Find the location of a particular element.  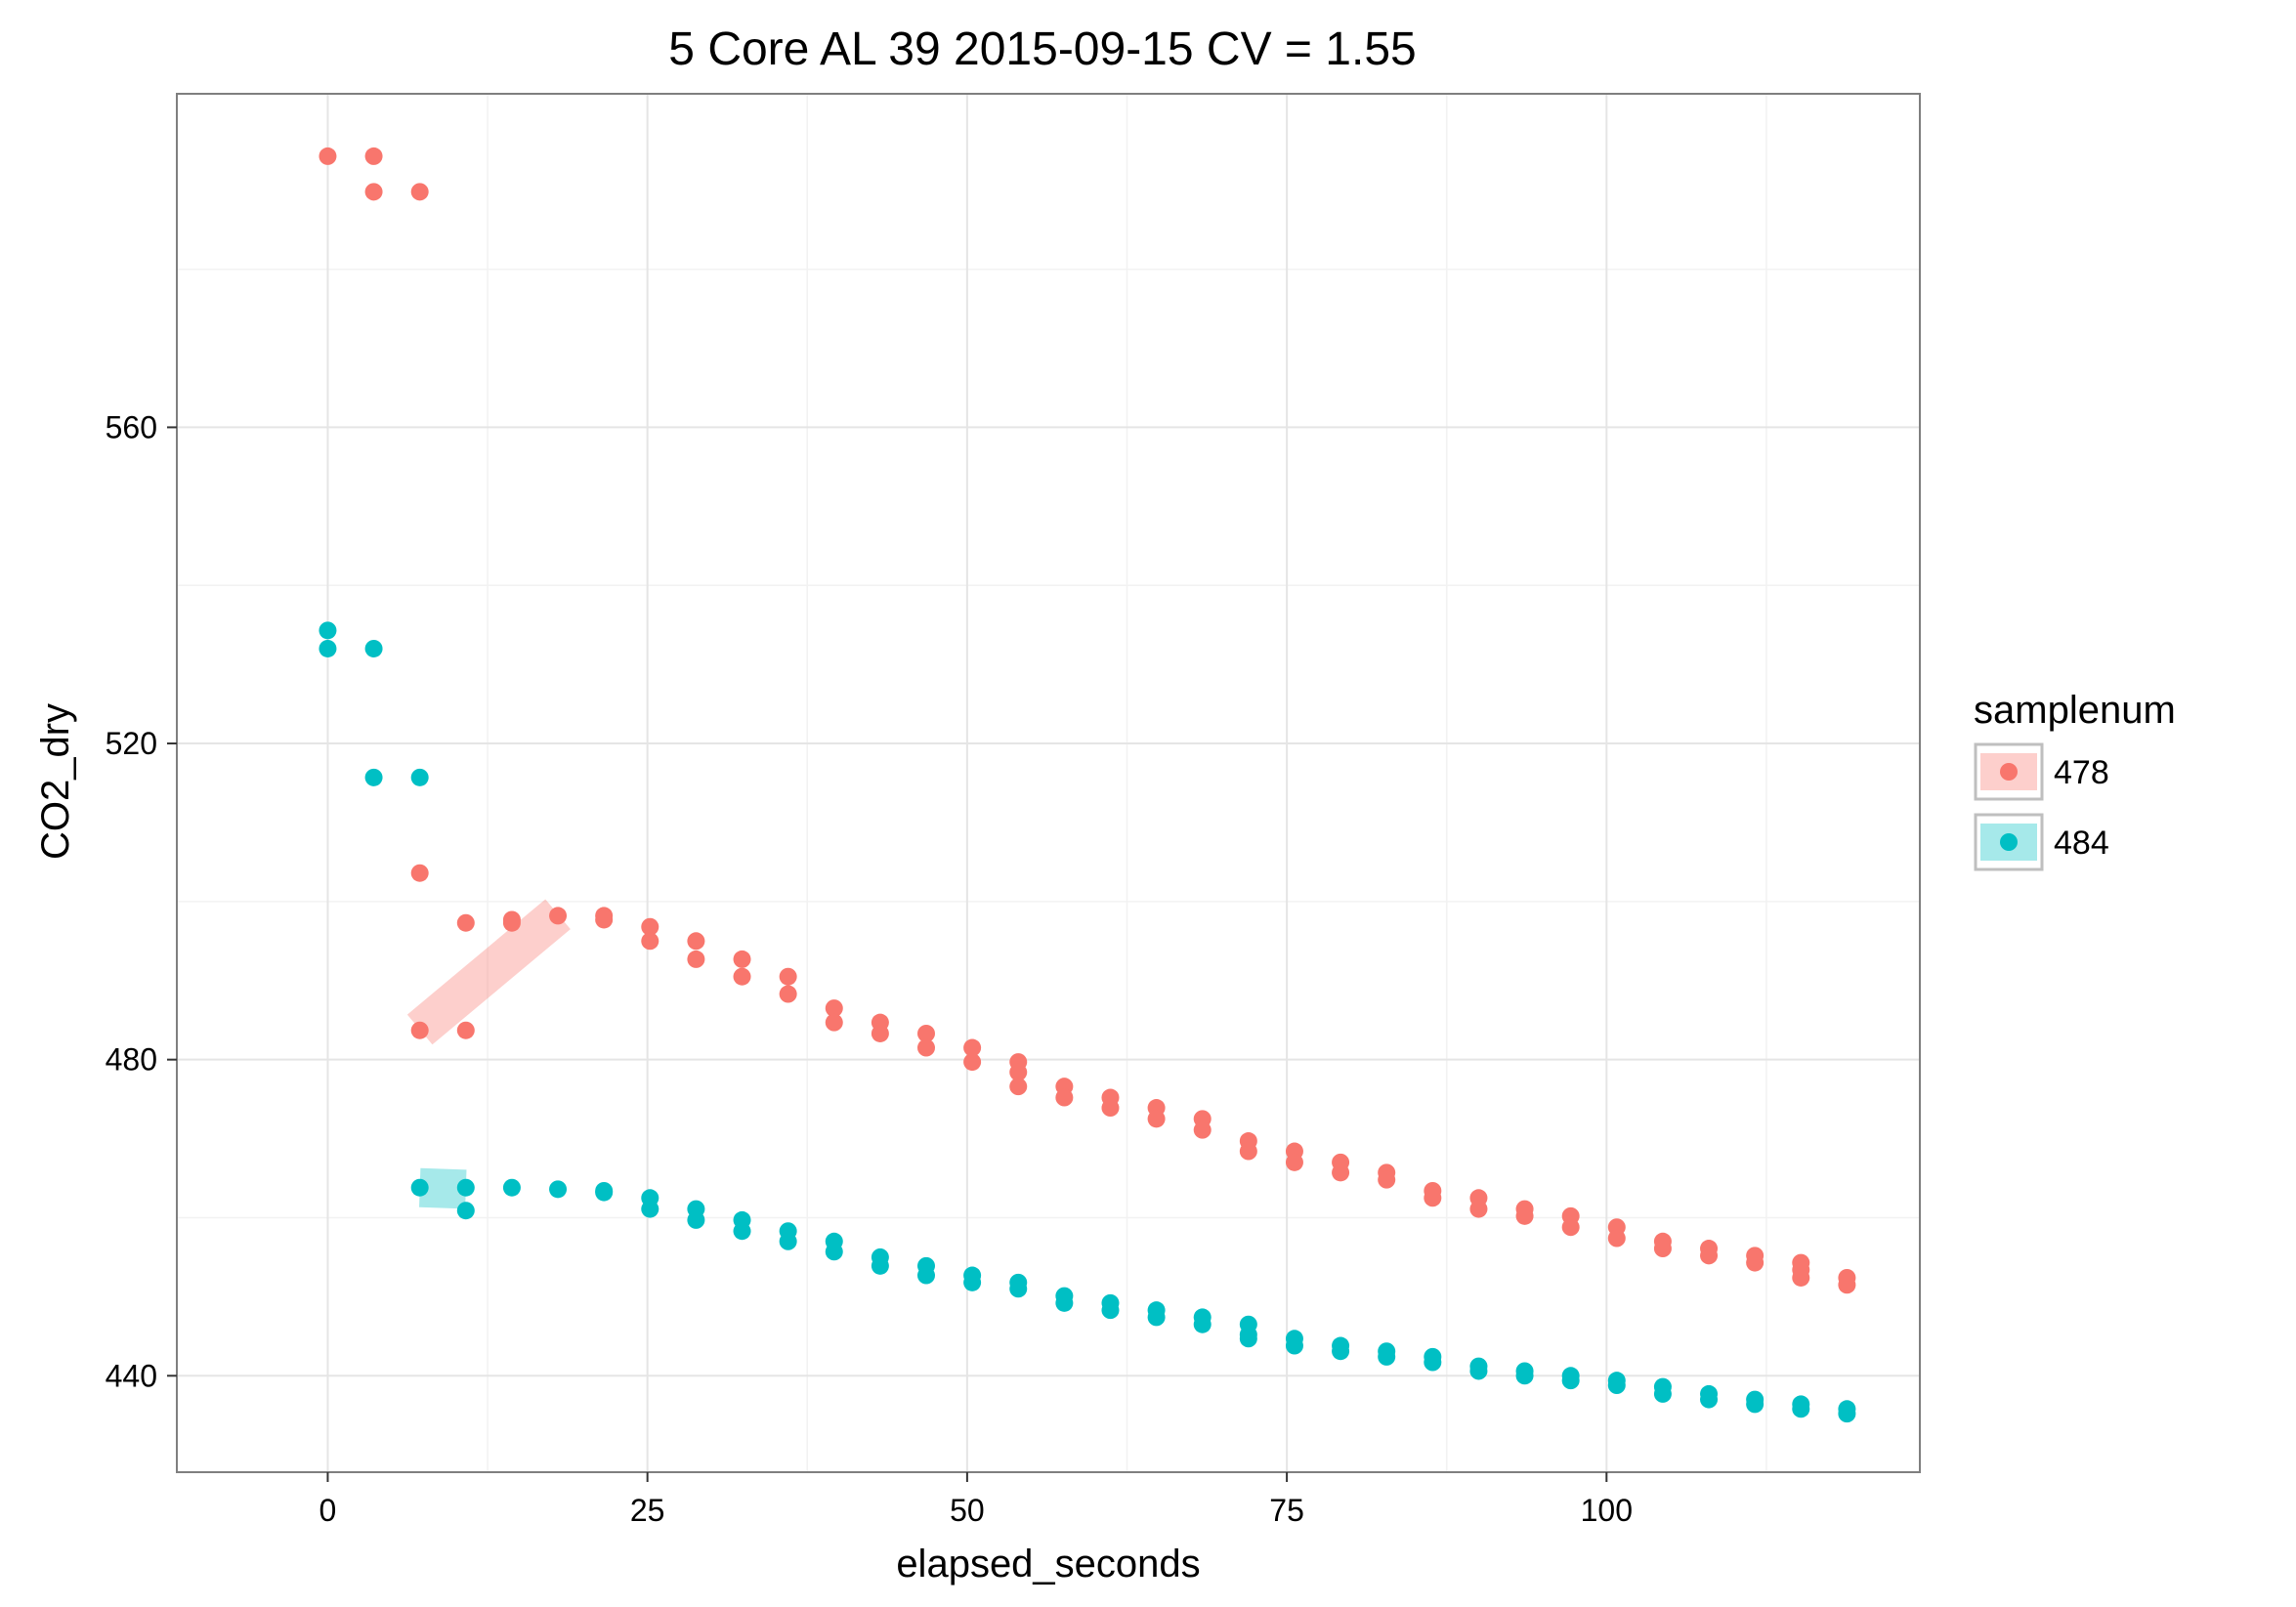

y-axis-title: CO2_dry is located at coordinates (55, 782).